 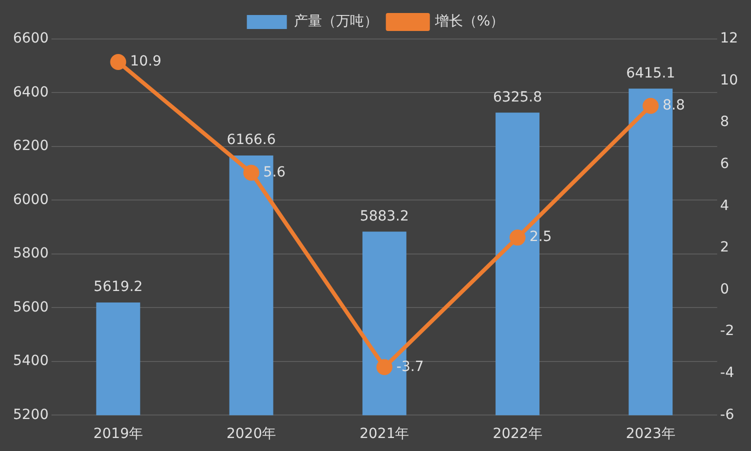 I want to click on y2-tick-label: 10, so click(x=729, y=80).